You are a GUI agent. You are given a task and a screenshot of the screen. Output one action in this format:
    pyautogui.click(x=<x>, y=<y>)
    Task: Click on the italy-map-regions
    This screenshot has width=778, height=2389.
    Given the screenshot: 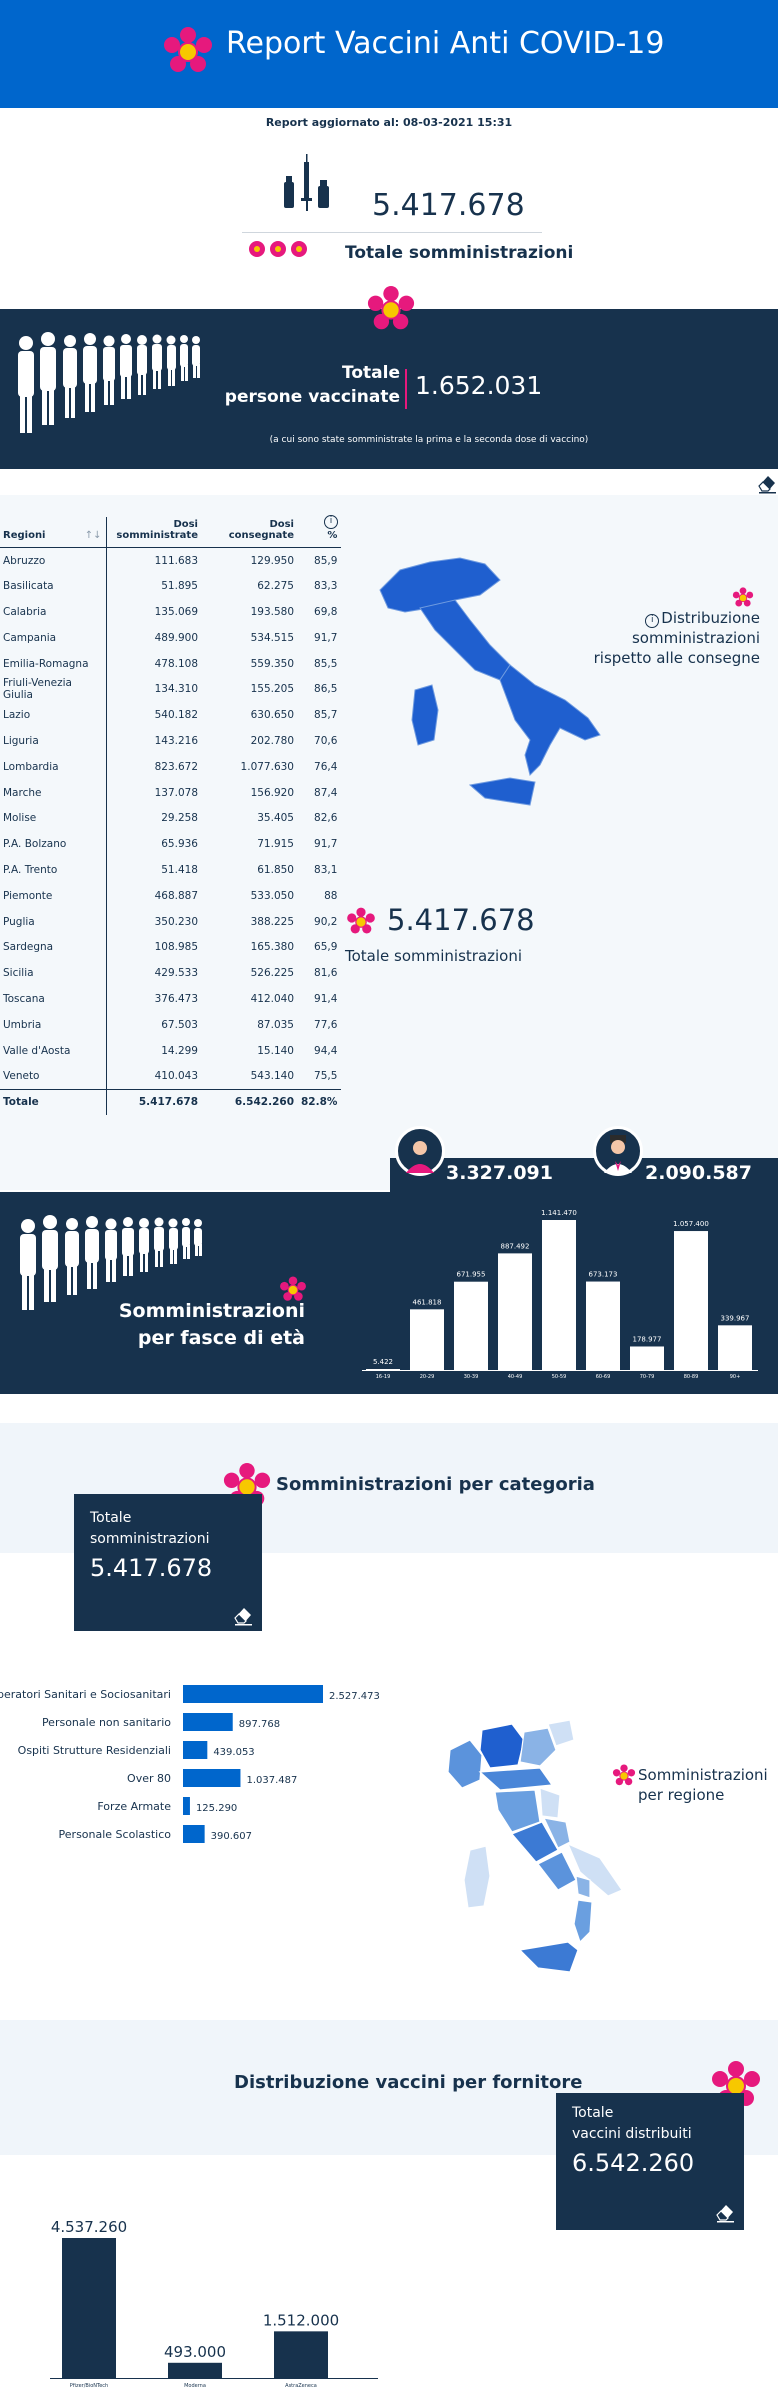 What is the action you would take?
    pyautogui.click(x=535, y=1845)
    